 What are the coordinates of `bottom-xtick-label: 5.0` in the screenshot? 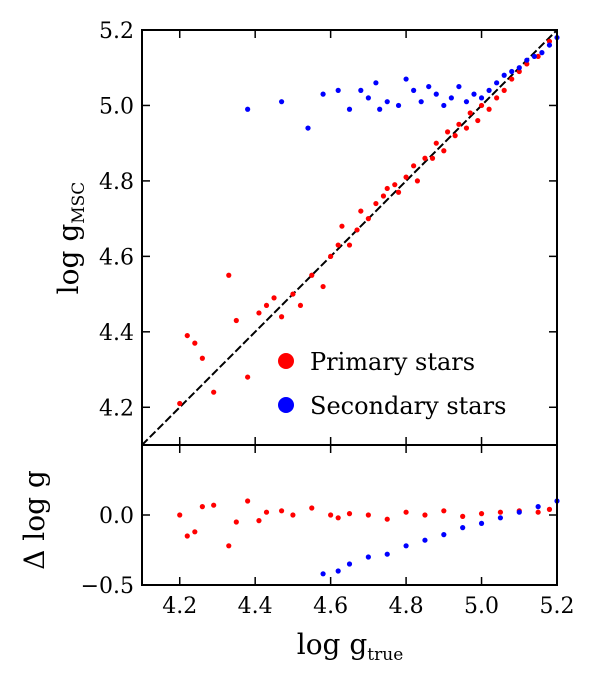 It's located at (481, 606).